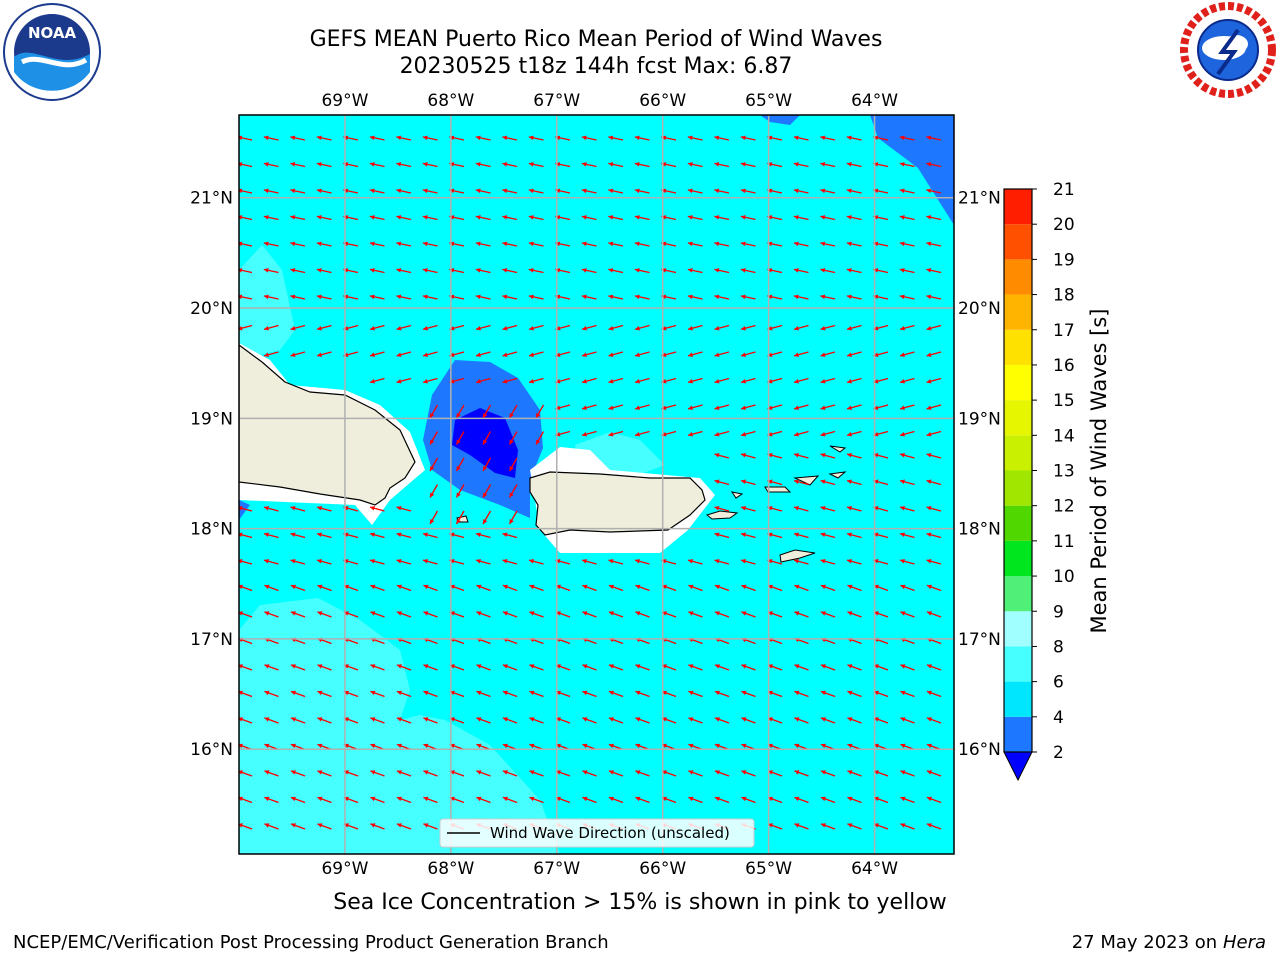 Image resolution: width=1280 pixels, height=960 pixels. What do you see at coordinates (979, 419) in the screenshot?
I see `lat-tick-right: 19°N` at bounding box center [979, 419].